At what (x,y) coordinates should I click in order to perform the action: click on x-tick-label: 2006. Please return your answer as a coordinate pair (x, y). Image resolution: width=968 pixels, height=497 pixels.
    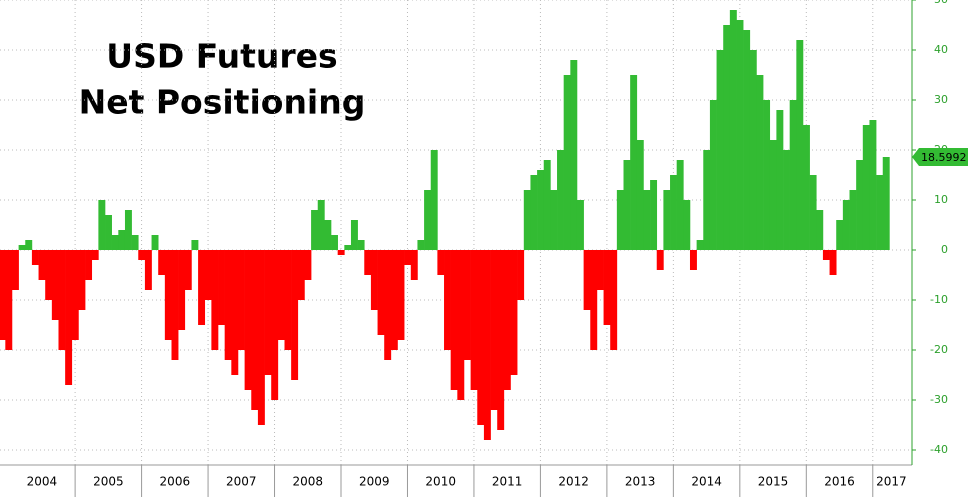
    Looking at the image, I should click on (175, 482).